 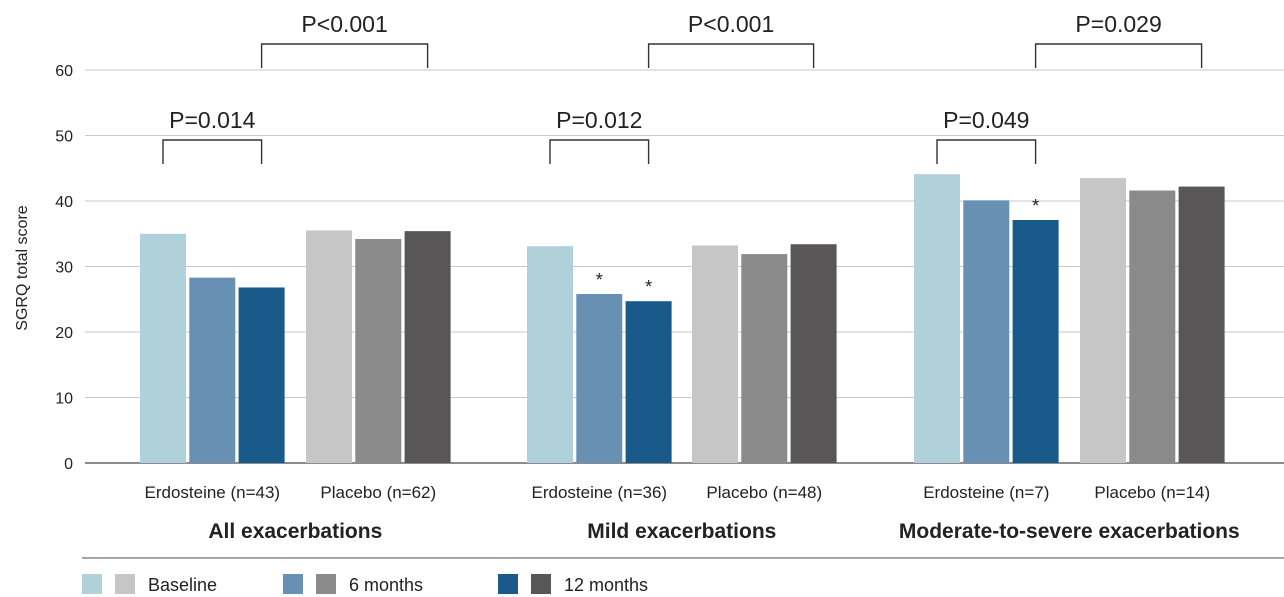 What do you see at coordinates (1118, 24) in the screenshot?
I see `p-value-label: P=0.029` at bounding box center [1118, 24].